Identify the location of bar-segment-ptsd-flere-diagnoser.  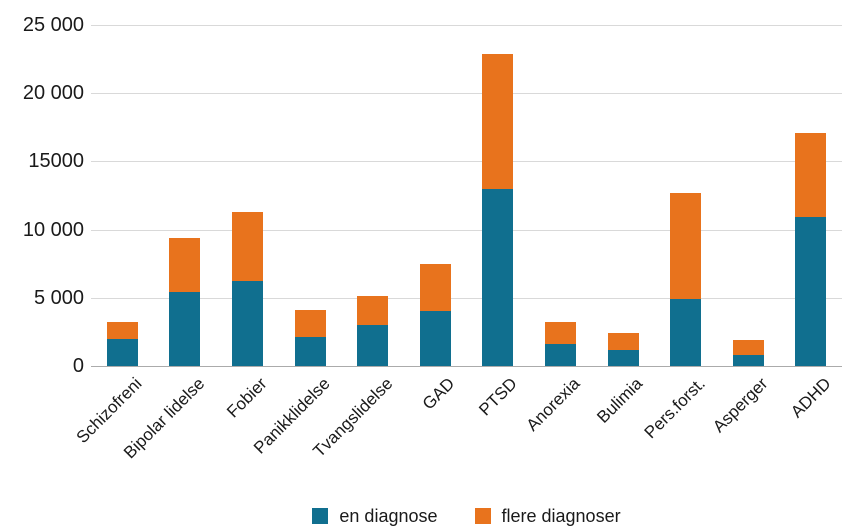
(498, 121).